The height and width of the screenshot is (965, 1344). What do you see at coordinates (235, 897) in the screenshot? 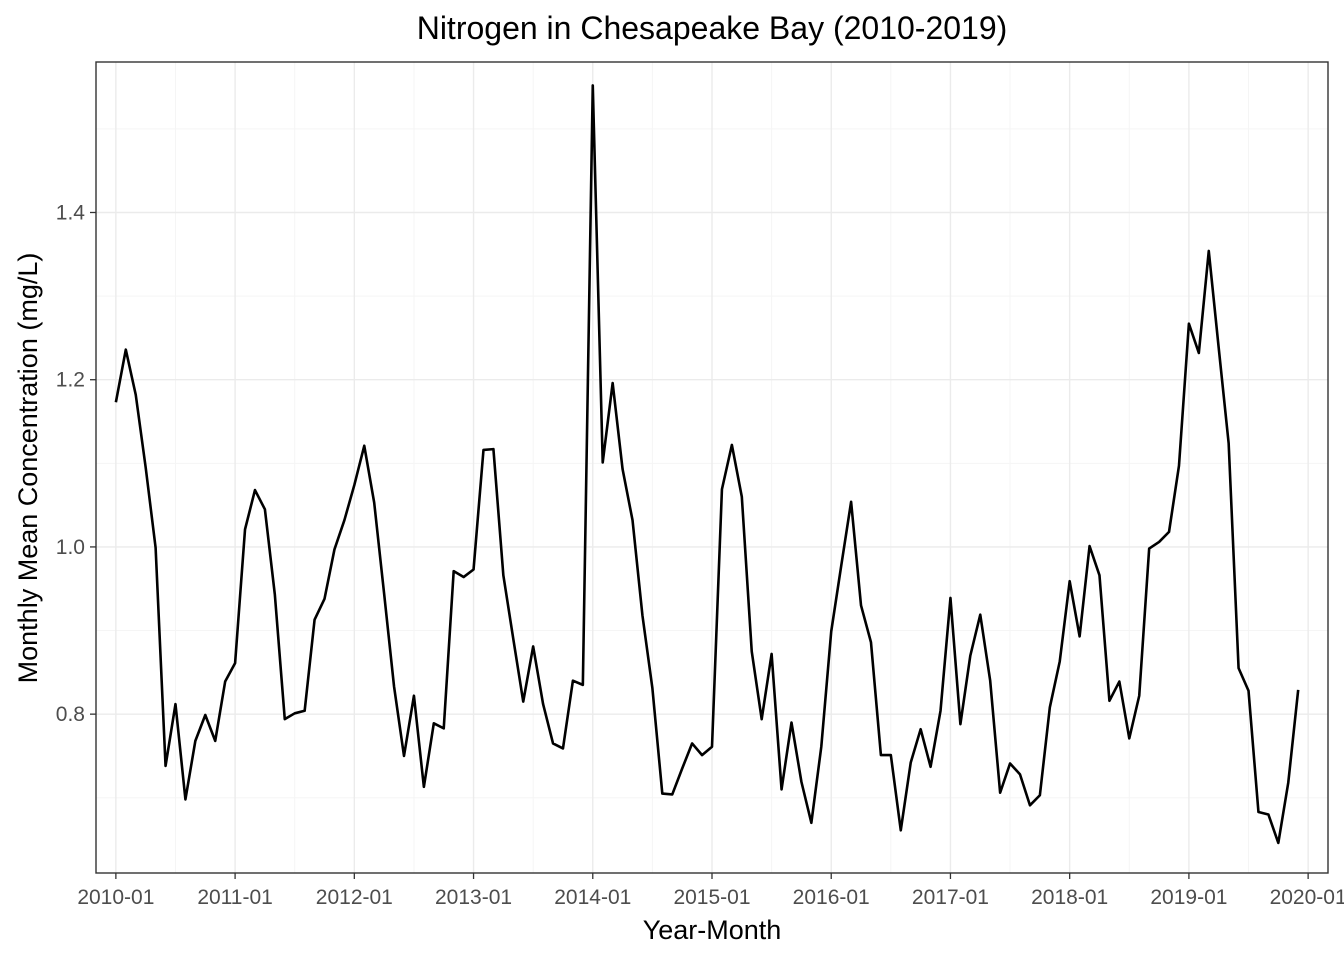
I see `x-tick-label: 2011-01` at bounding box center [235, 897].